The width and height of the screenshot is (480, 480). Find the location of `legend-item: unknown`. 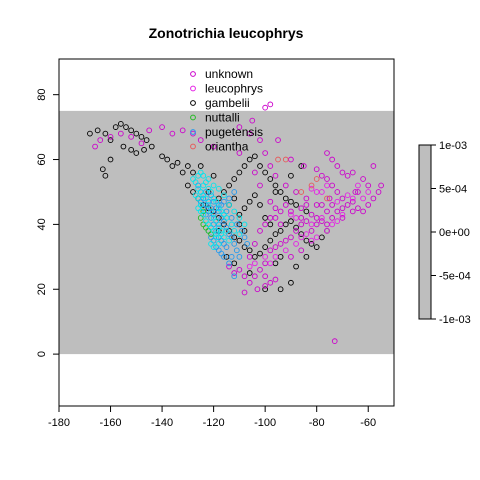

legend-item: unknown is located at coordinates (221, 74).